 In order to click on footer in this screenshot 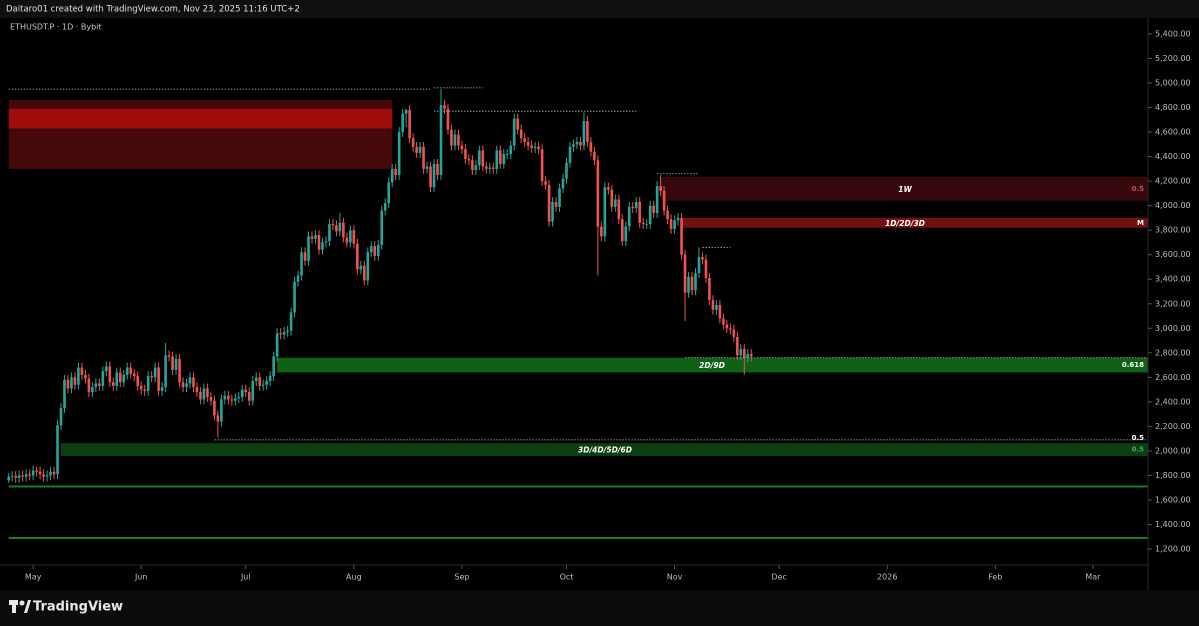, I will do `click(599, 608)`.